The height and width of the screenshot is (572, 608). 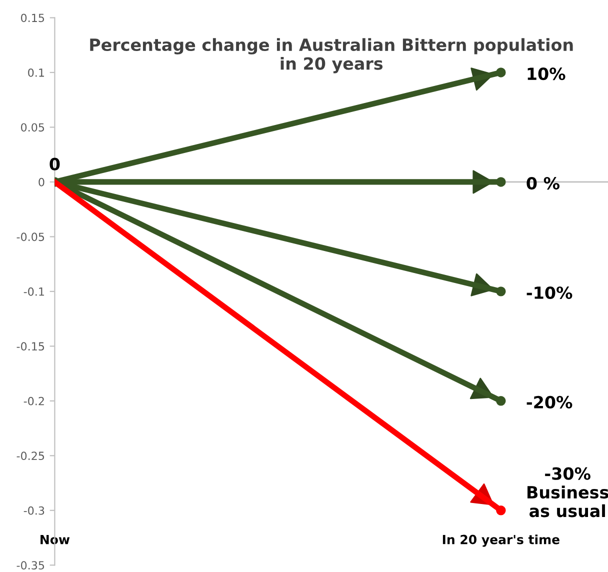 What do you see at coordinates (549, 402) in the screenshot?
I see `data-label: -20%` at bounding box center [549, 402].